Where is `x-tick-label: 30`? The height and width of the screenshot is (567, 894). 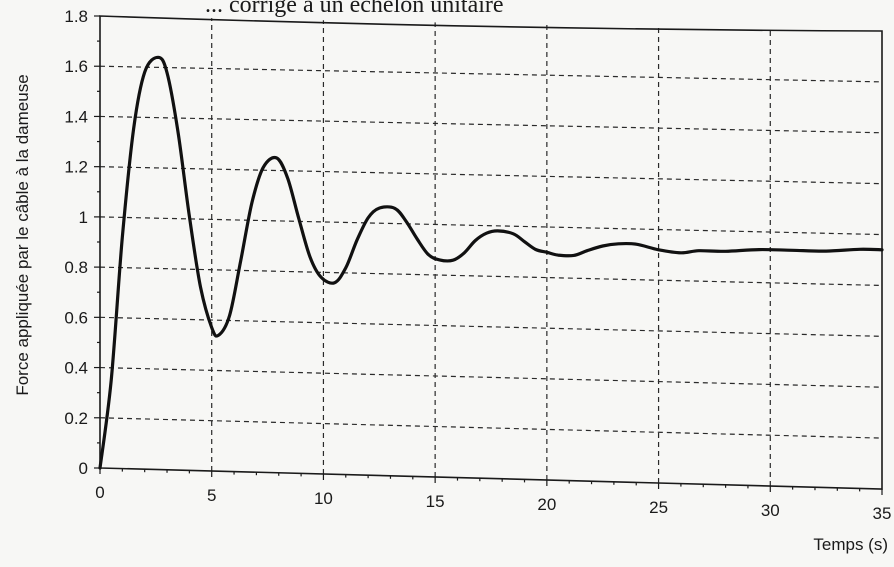 x-tick-label: 30 is located at coordinates (770, 510).